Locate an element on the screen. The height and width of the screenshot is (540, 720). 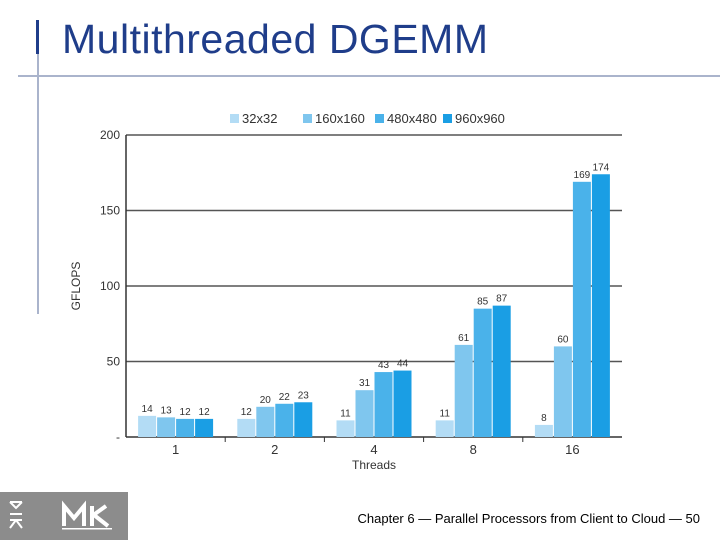
bar-value-label: 174 is located at coordinates (601, 167).